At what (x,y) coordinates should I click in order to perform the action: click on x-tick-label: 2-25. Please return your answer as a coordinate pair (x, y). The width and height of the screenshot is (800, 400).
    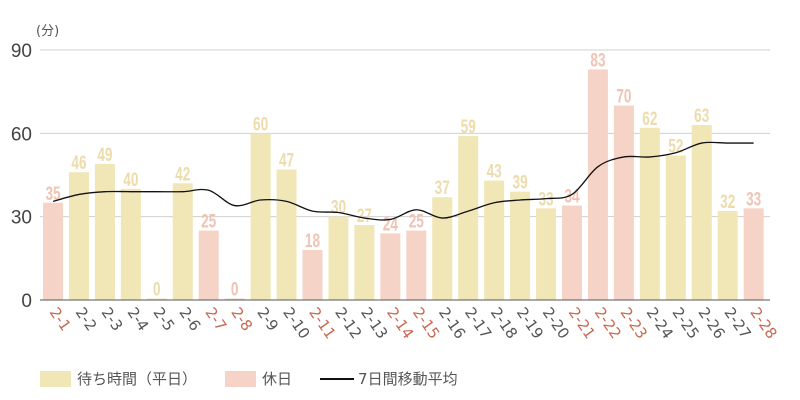
    Looking at the image, I should click on (686, 323).